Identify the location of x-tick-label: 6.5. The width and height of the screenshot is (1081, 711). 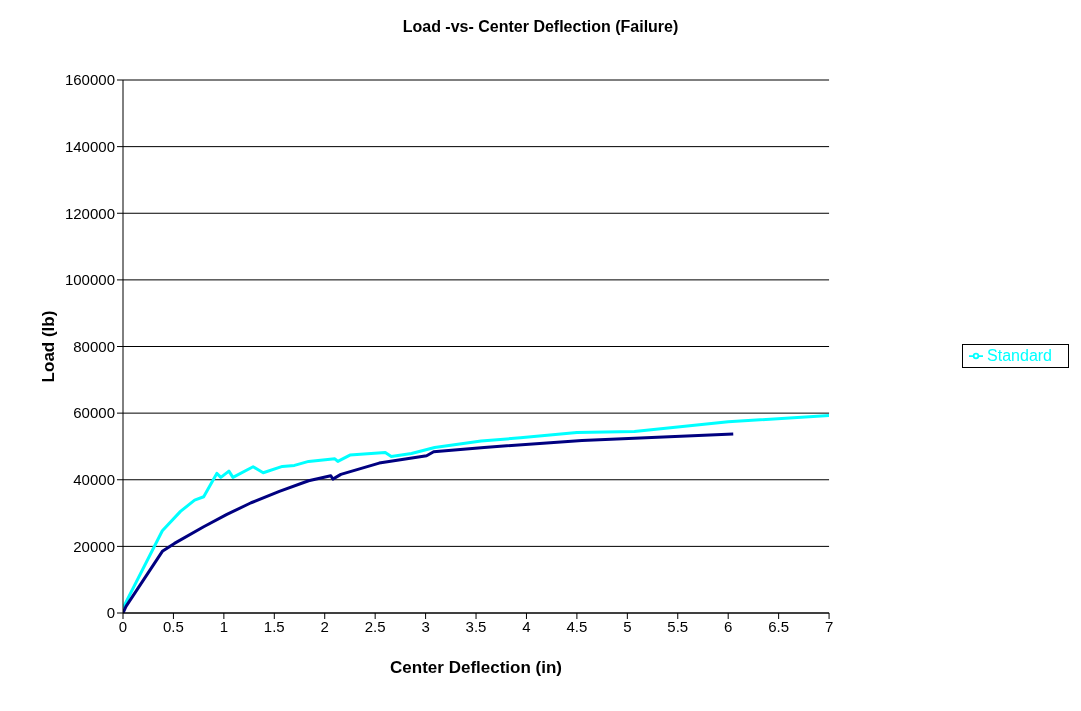
(779, 626).